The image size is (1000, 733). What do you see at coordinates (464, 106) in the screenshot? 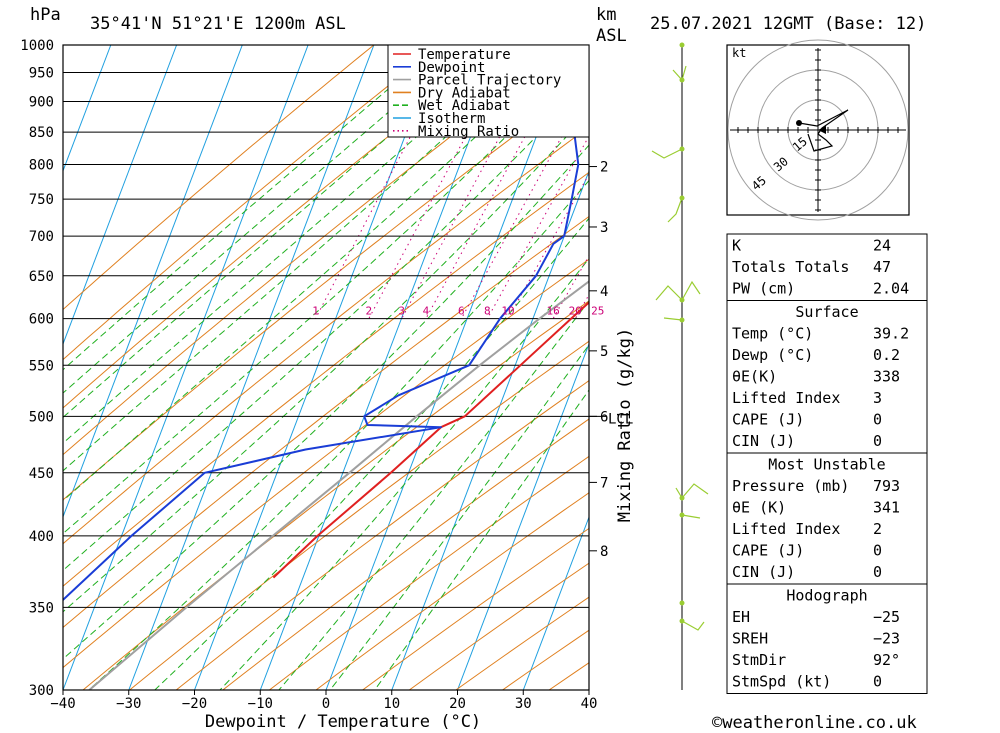
I see `legend-label: Wet Adiabat` at bounding box center [464, 106].